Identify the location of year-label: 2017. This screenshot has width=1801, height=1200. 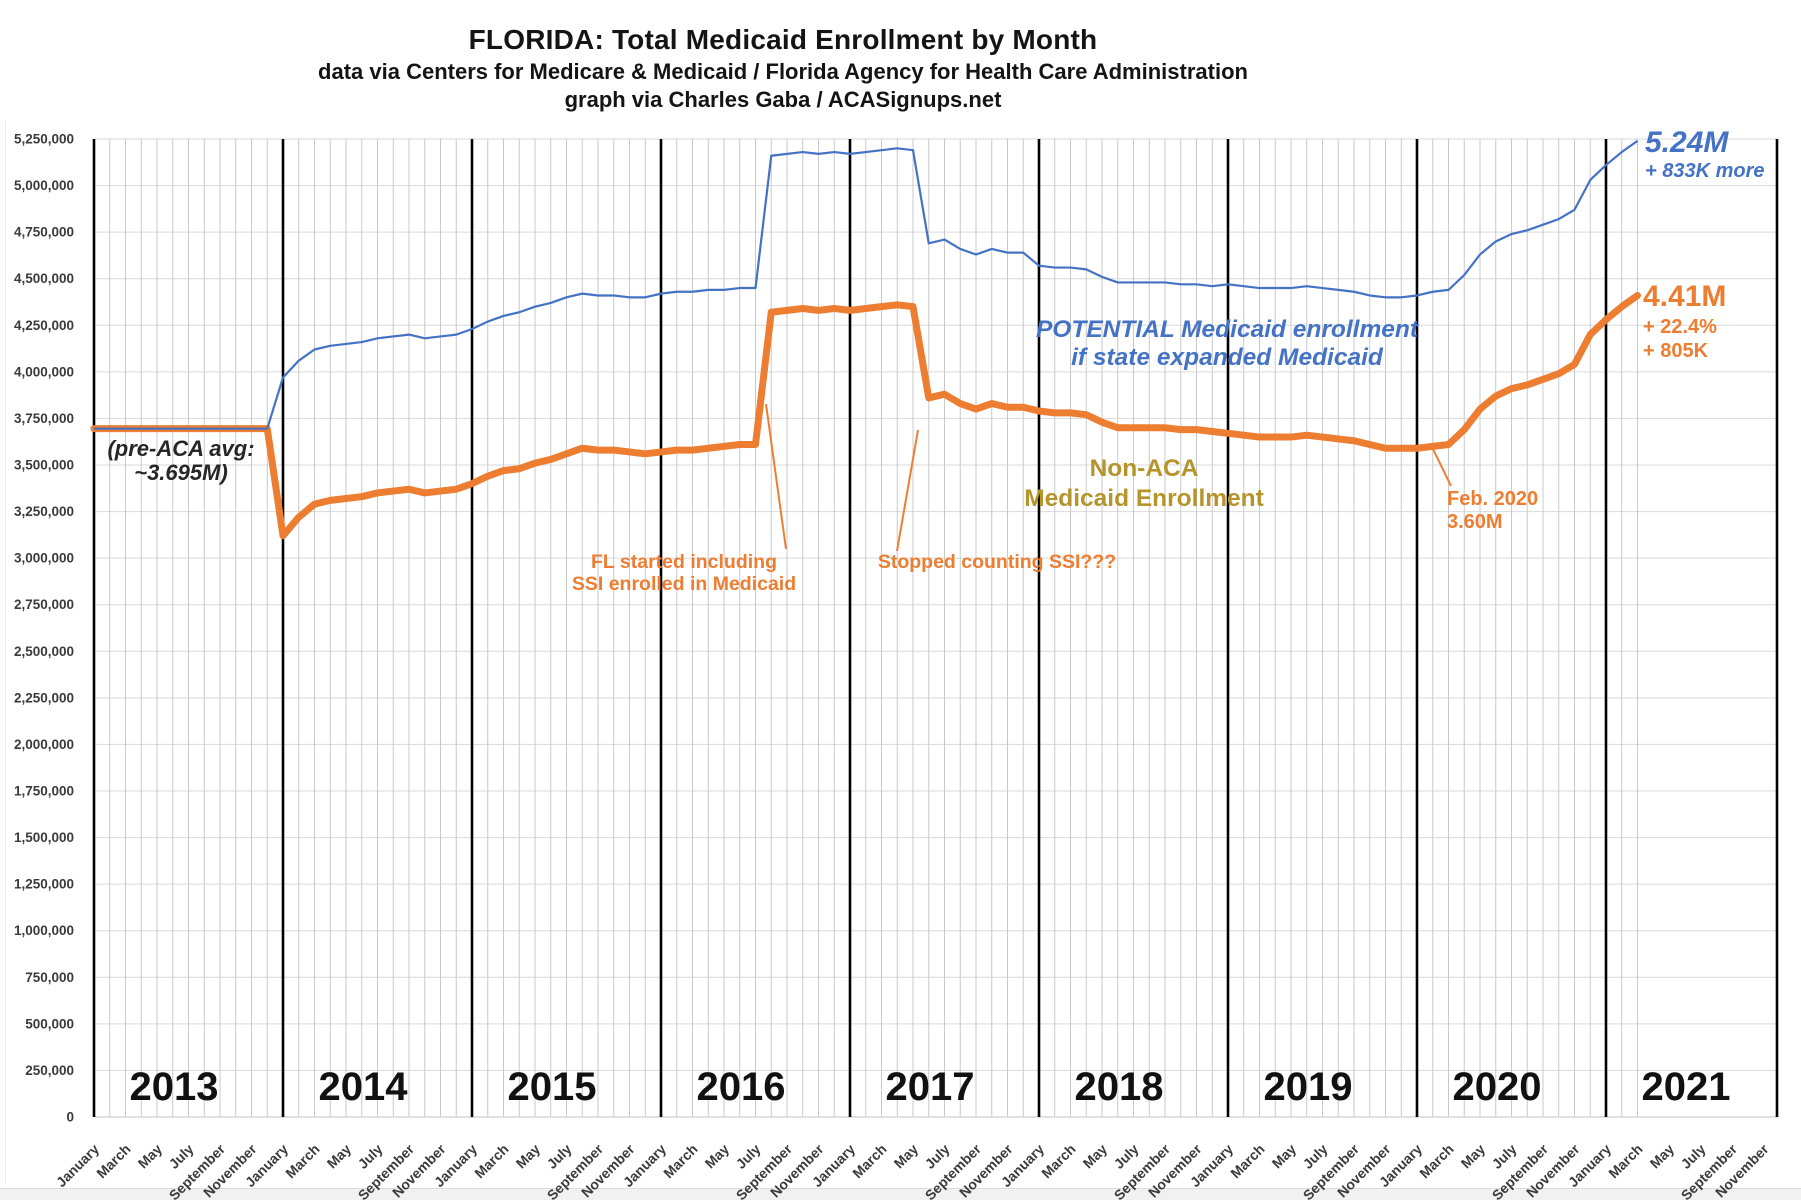
(930, 1087).